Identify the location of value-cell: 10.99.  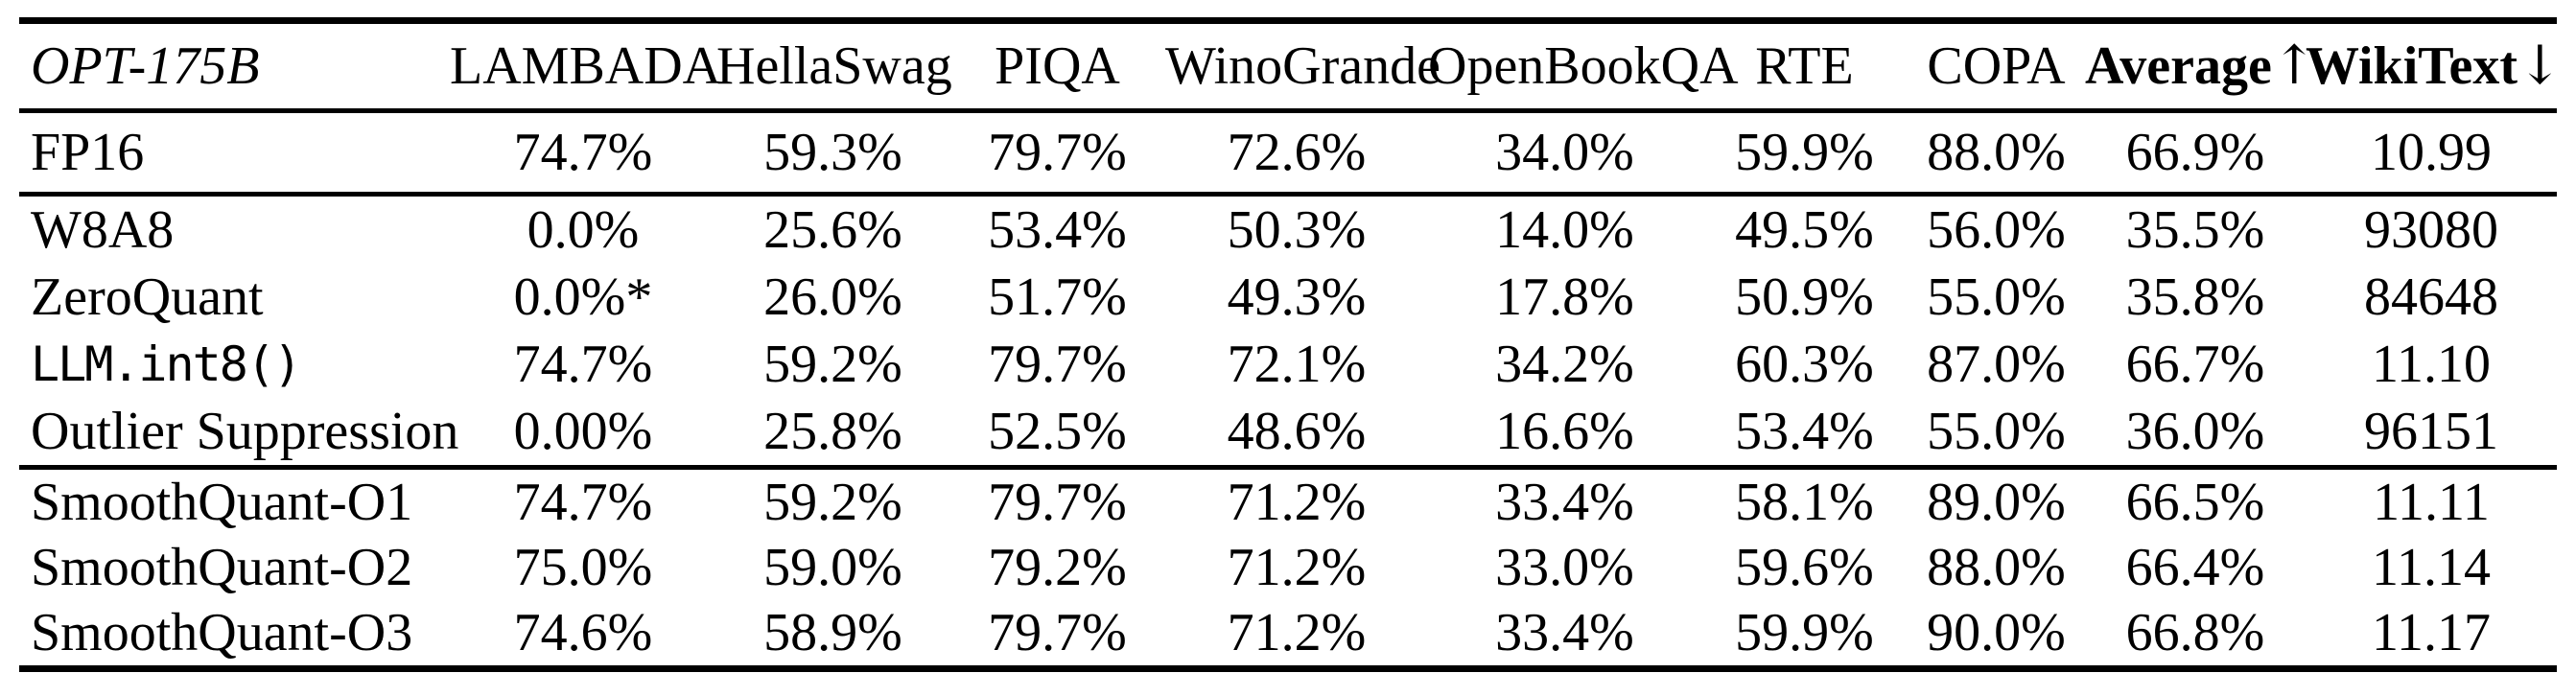
(2431, 152).